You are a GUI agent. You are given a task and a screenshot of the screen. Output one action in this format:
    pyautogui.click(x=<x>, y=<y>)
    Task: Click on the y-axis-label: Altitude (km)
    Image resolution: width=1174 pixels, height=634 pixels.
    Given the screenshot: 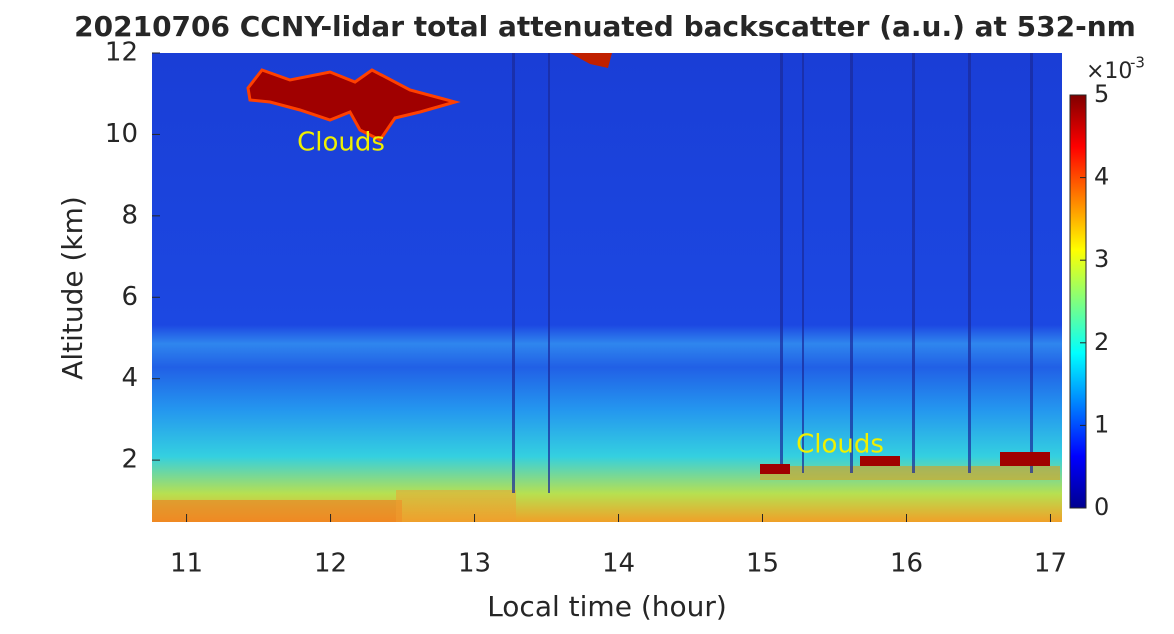 What is the action you would take?
    pyautogui.click(x=72, y=288)
    